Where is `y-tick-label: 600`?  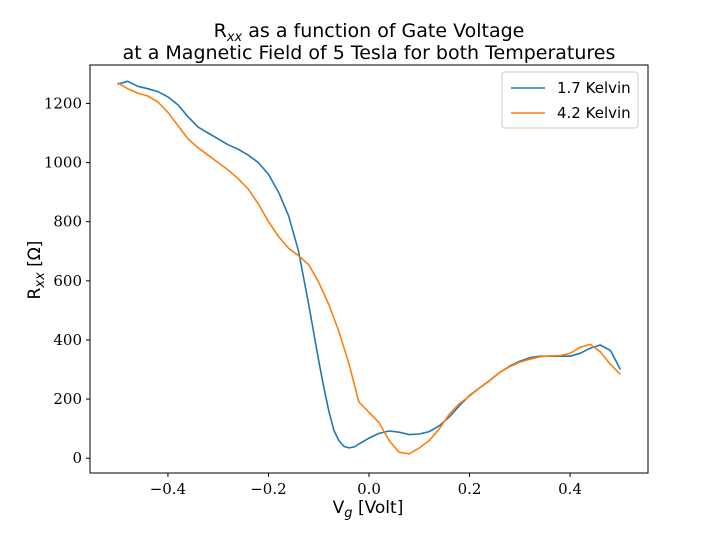
y-tick-label: 600 is located at coordinates (67, 281).